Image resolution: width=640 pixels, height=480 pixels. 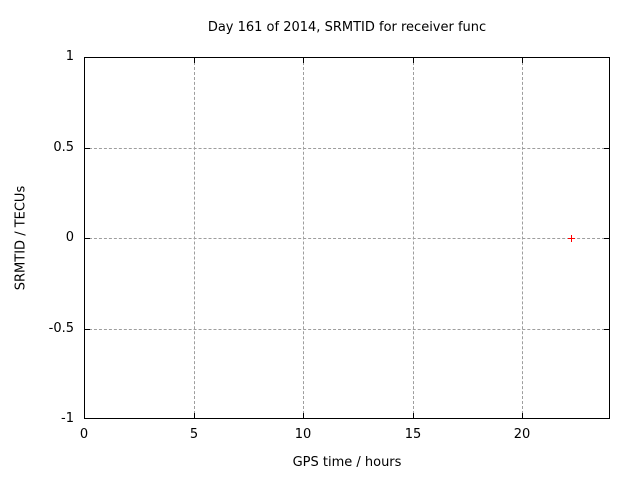 What do you see at coordinates (303, 434) in the screenshot?
I see `x-tick-label: 10` at bounding box center [303, 434].